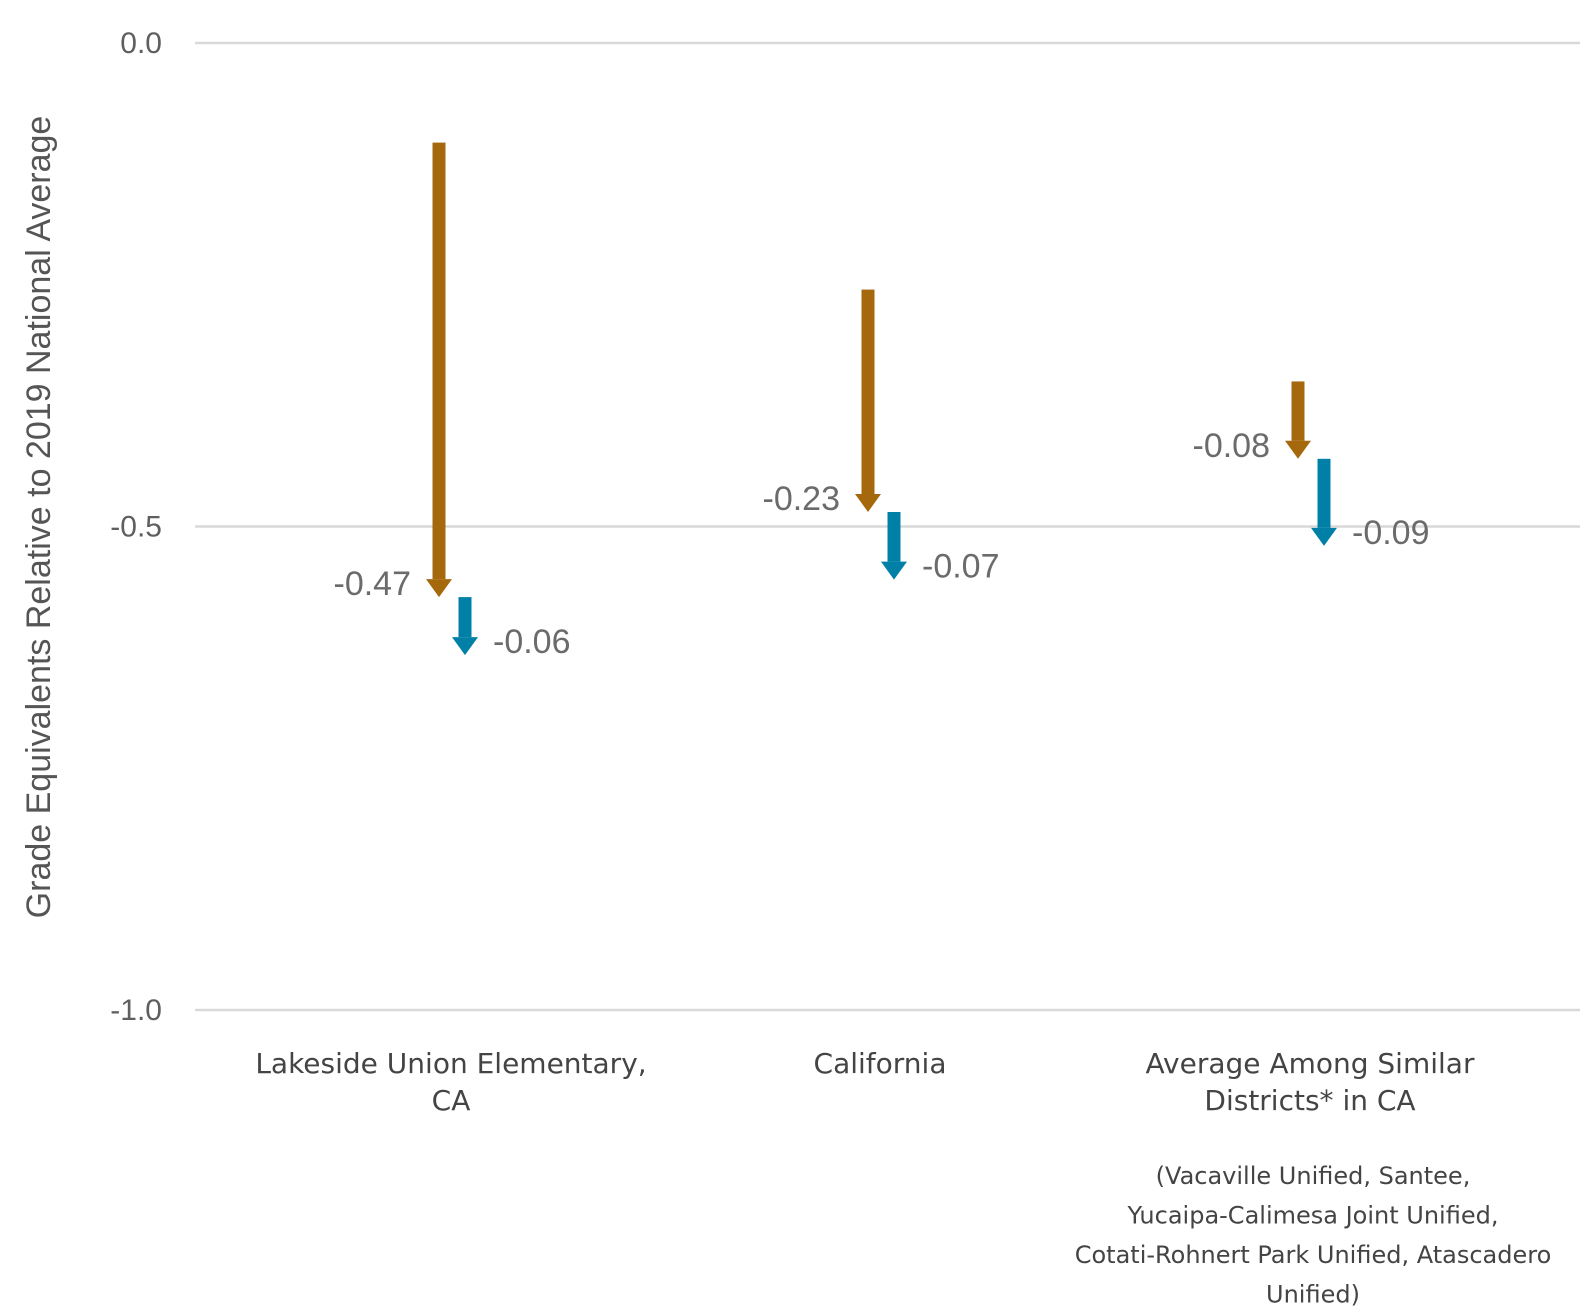 Image resolution: width=1580 pixels, height=1315 pixels. Describe the element at coordinates (532, 642) in the screenshot. I see `data-label: -0.06` at that location.